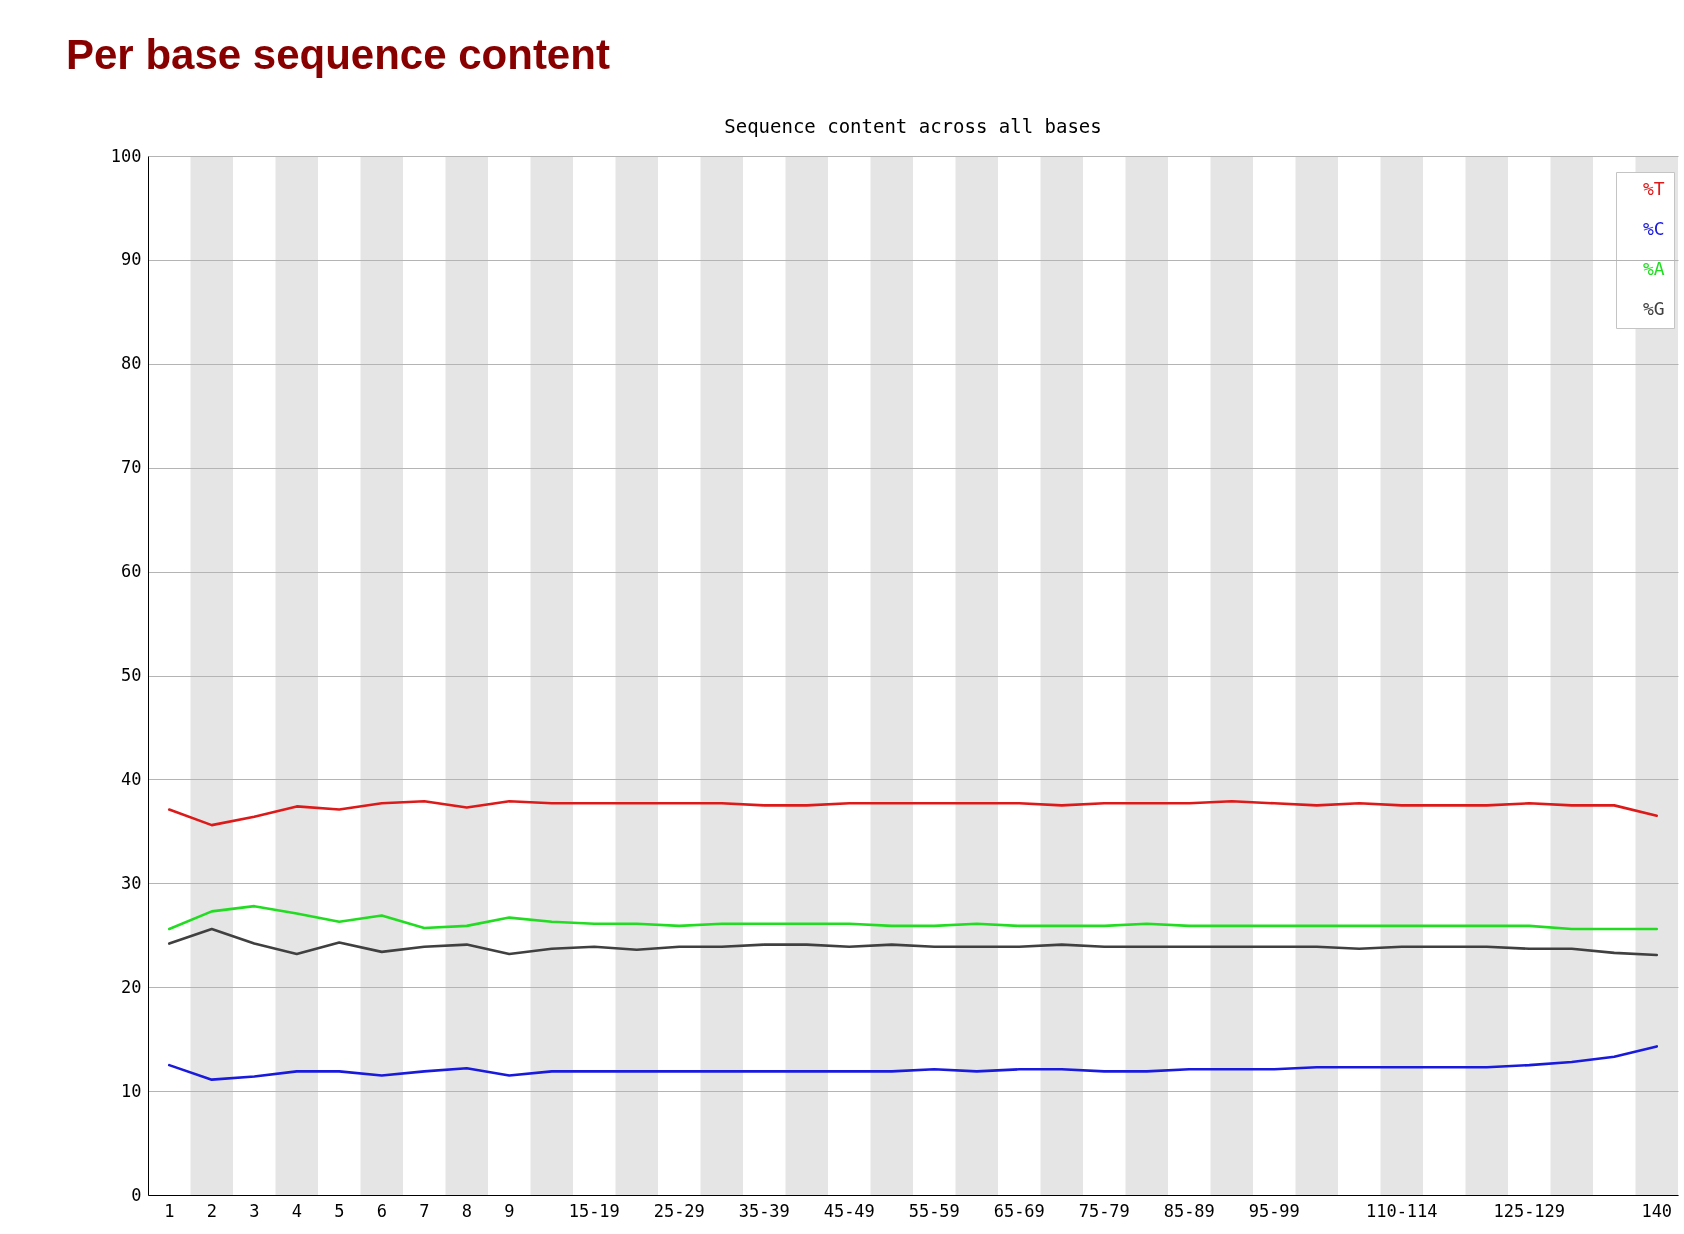 The image size is (1684, 1234). What do you see at coordinates (339, 1210) in the screenshot?
I see `x-tick-label: 5` at bounding box center [339, 1210].